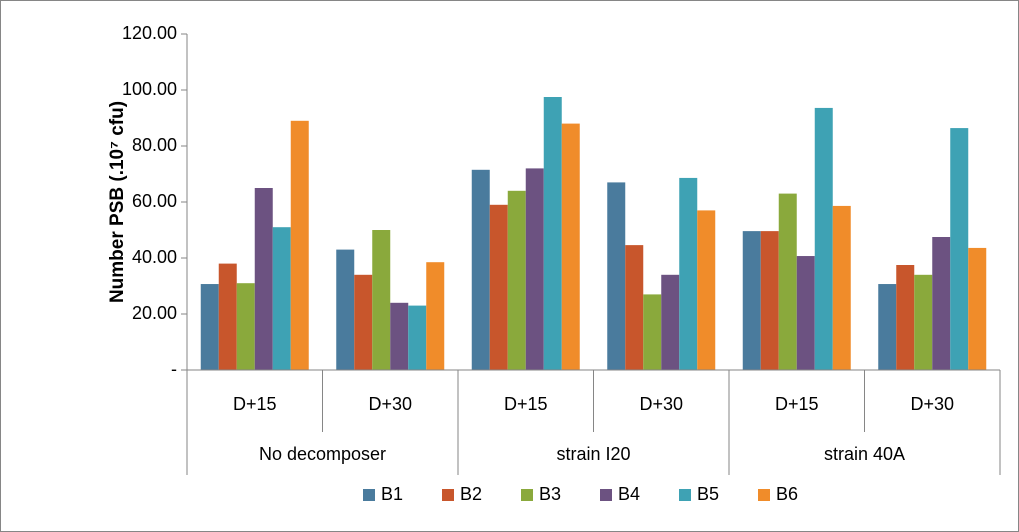 The image size is (1019, 532). Describe the element at coordinates (149, 33) in the screenshot. I see `y-tick-label: 120.00` at that location.